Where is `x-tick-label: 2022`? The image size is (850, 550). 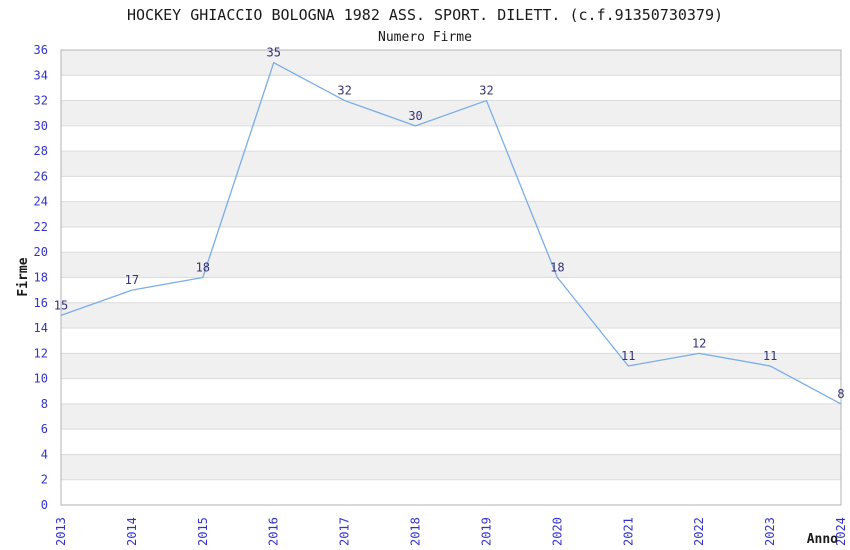
x-tick-label: 2022 is located at coordinates (699, 531).